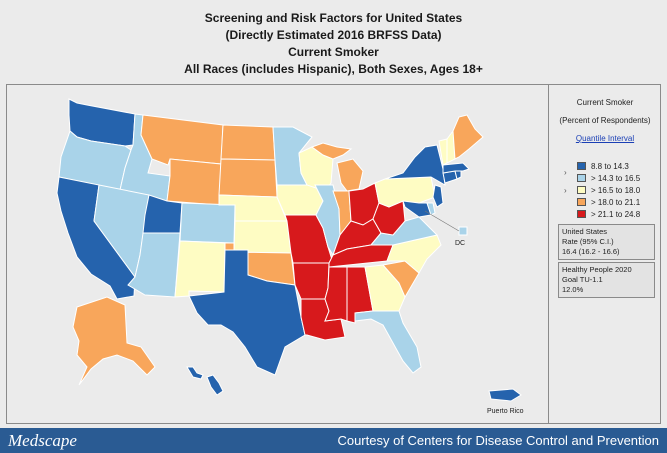 Image resolution: width=667 pixels, height=453 pixels. I want to click on hp-line-2: Goal TU-1.1, so click(582, 279).